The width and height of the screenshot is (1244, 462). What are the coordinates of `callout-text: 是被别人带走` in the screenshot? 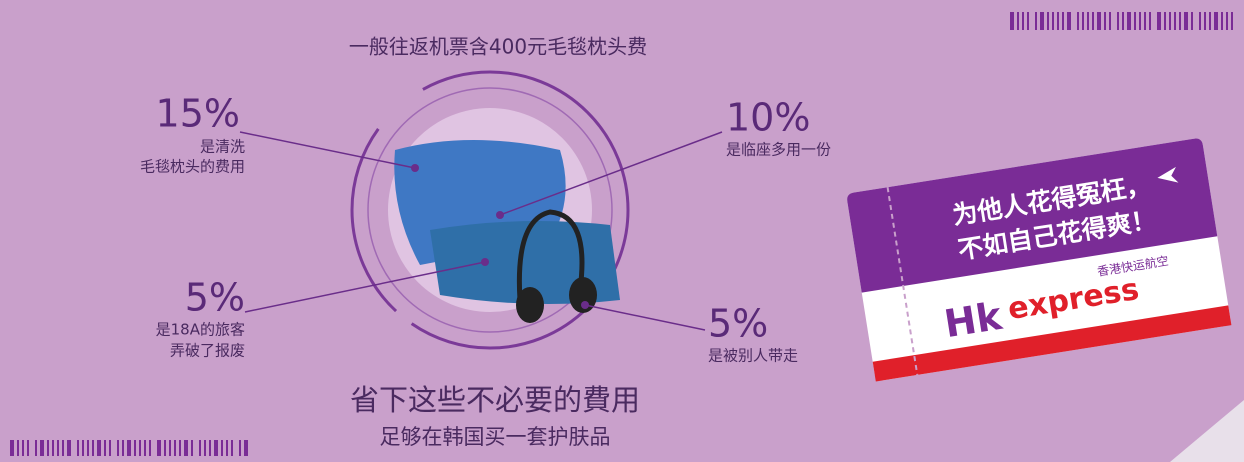 It's located at (753, 356).